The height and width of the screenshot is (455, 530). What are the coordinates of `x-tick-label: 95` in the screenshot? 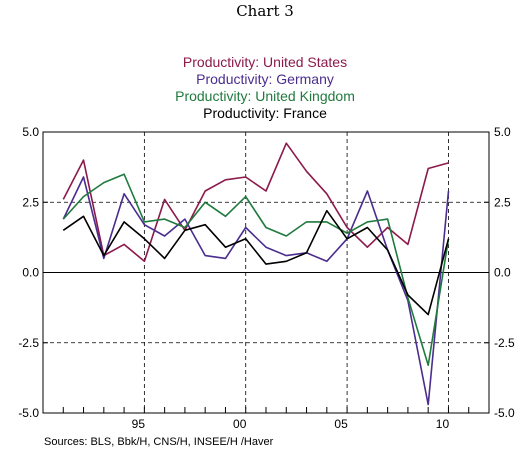 It's located at (139, 424).